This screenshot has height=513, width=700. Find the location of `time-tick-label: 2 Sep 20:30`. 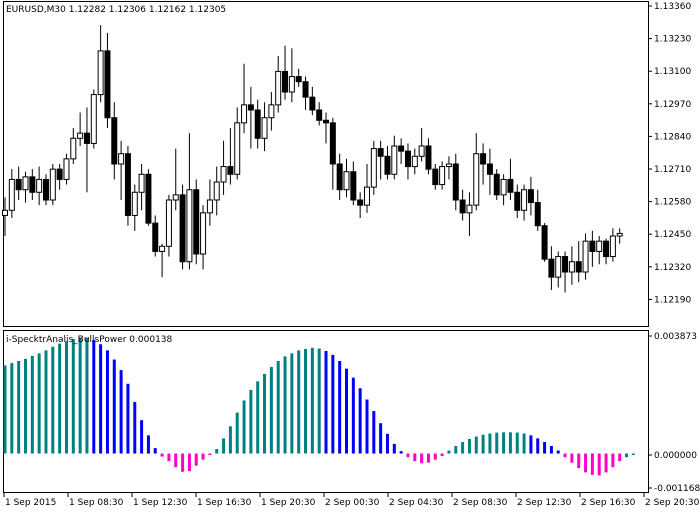

time-tick-label: 2 Sep 20:30 is located at coordinates (672, 503).